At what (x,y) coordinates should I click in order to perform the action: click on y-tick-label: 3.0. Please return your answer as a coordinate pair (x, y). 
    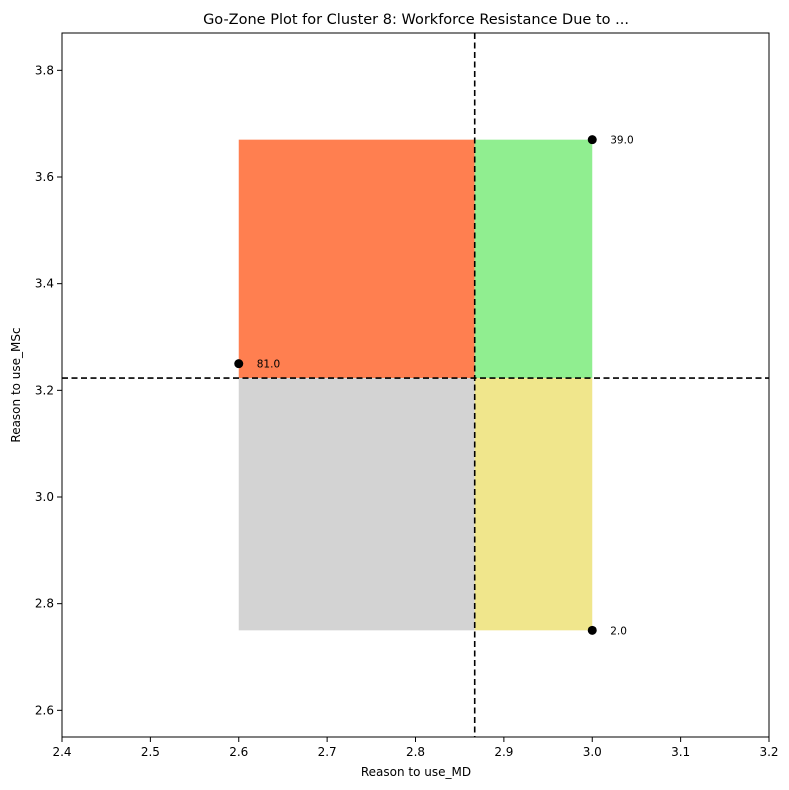
    Looking at the image, I should click on (44, 497).